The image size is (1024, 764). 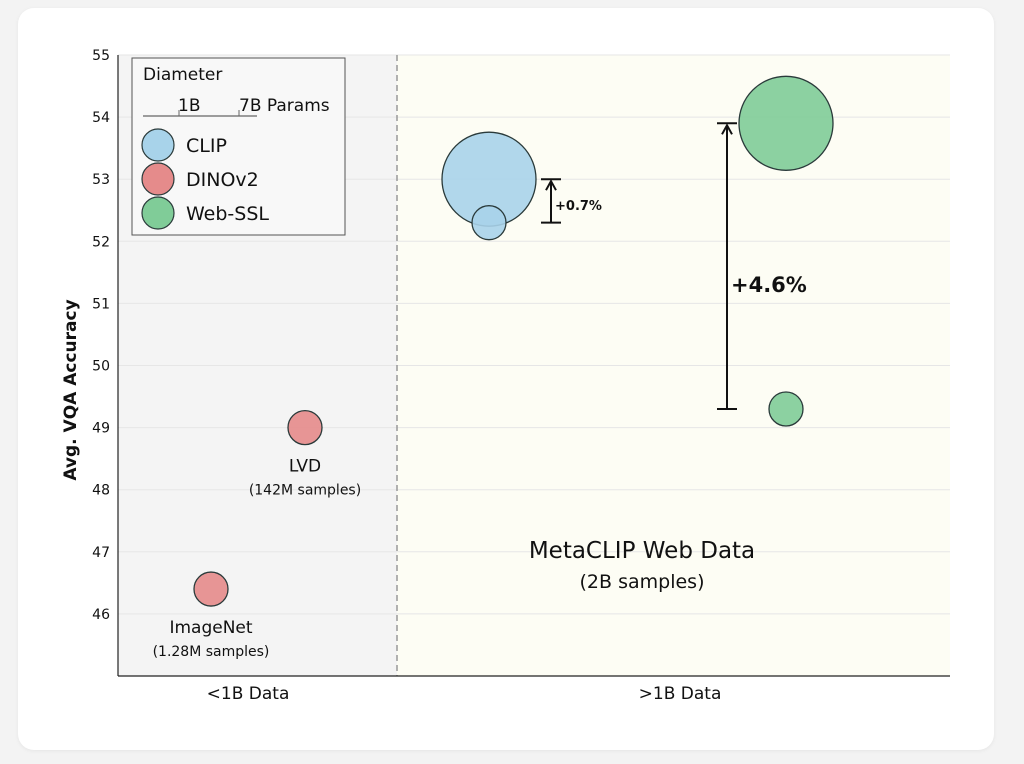 I want to click on bubble-clip, so click(x=489, y=223).